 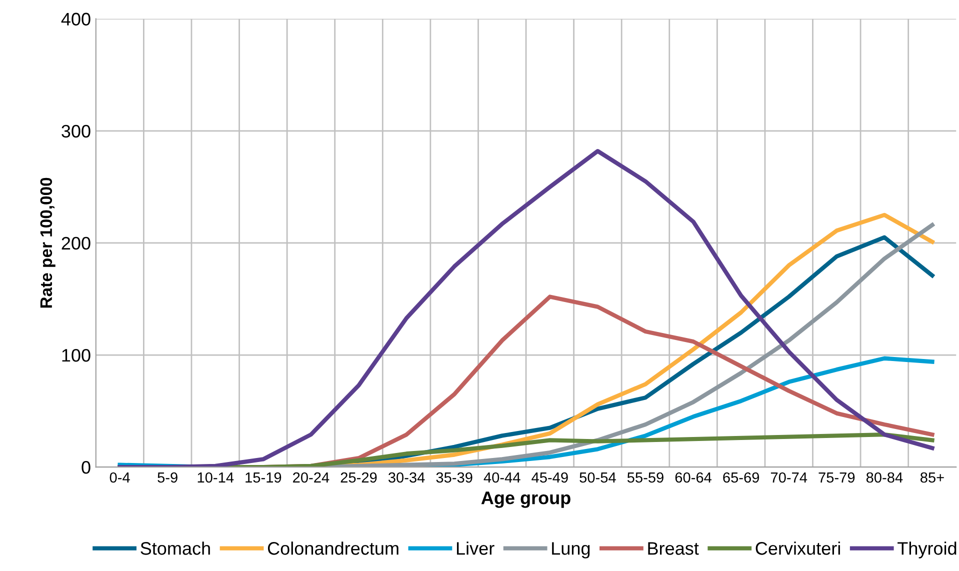 I want to click on y-tick-label: 100, so click(x=76, y=355).